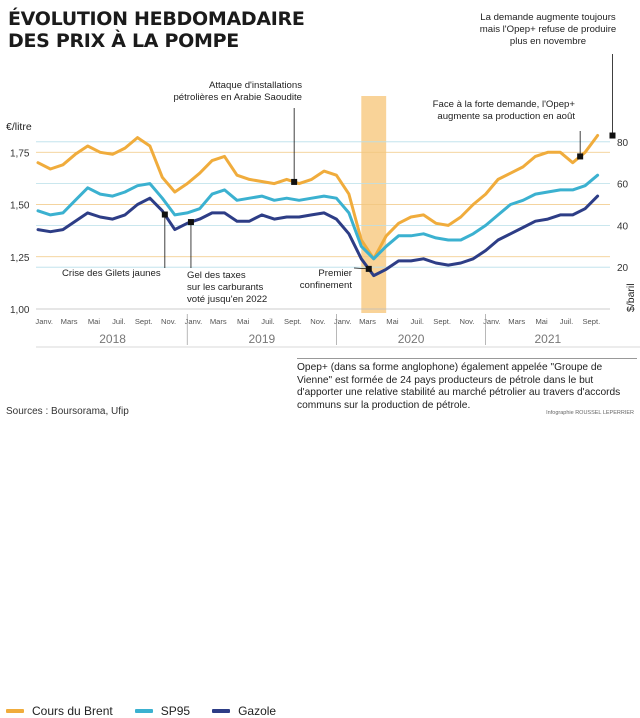  I want to click on annotation-text-gel-1: sur les carburants, so click(225, 287).